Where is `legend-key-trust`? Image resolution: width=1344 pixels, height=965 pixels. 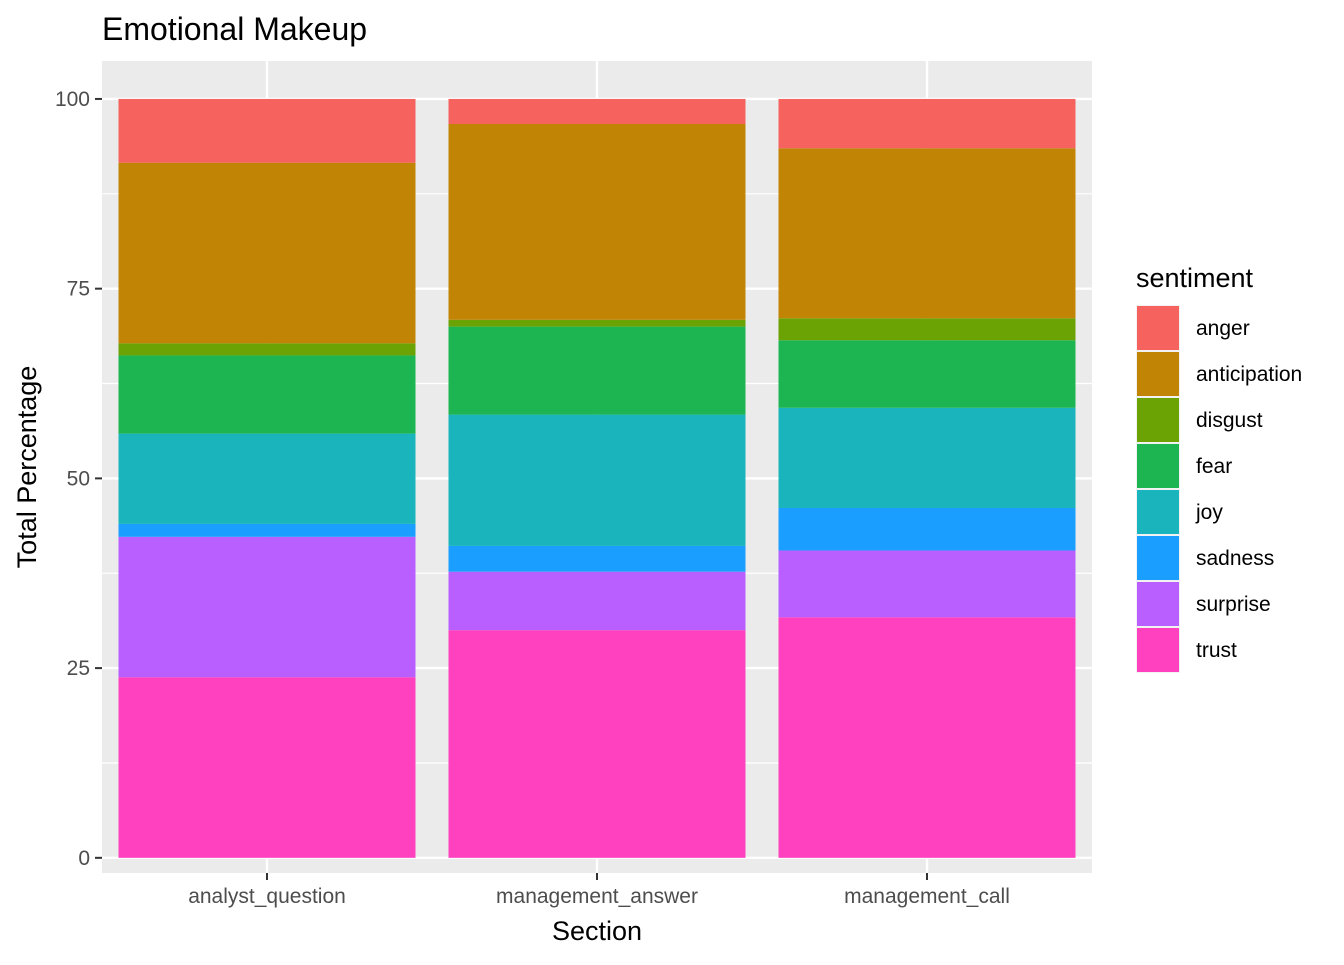
legend-key-trust is located at coordinates (1158, 650).